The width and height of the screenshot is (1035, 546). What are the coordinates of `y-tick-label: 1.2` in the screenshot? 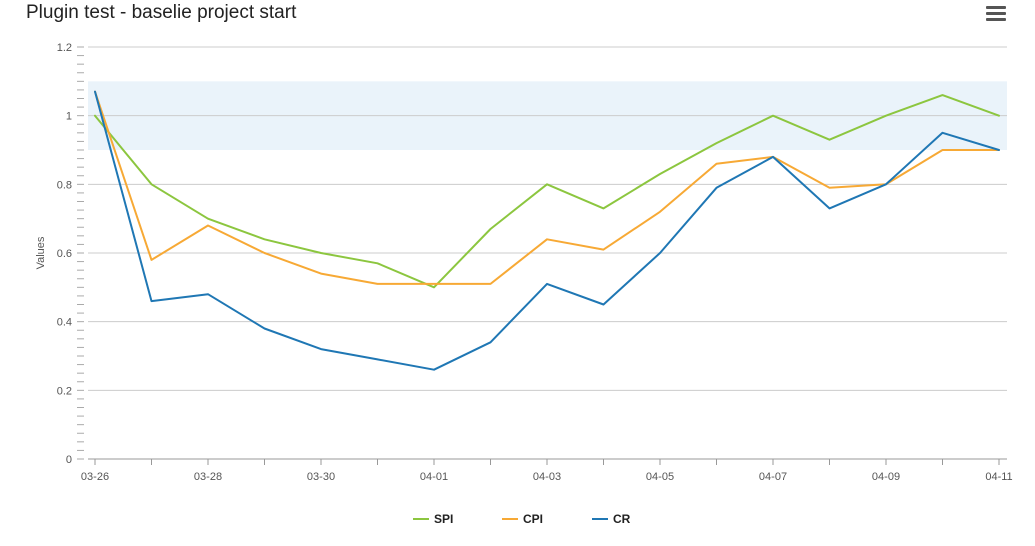 It's located at (64, 48).